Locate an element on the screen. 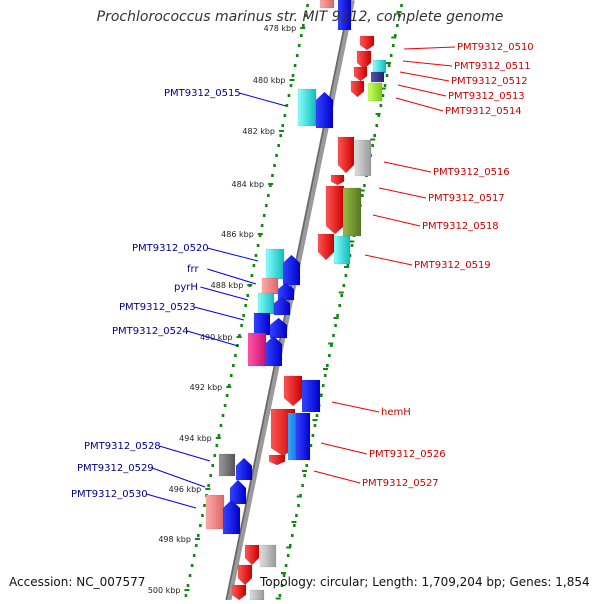  accession-text: Accession: NC_007577 is located at coordinates (77, 582).